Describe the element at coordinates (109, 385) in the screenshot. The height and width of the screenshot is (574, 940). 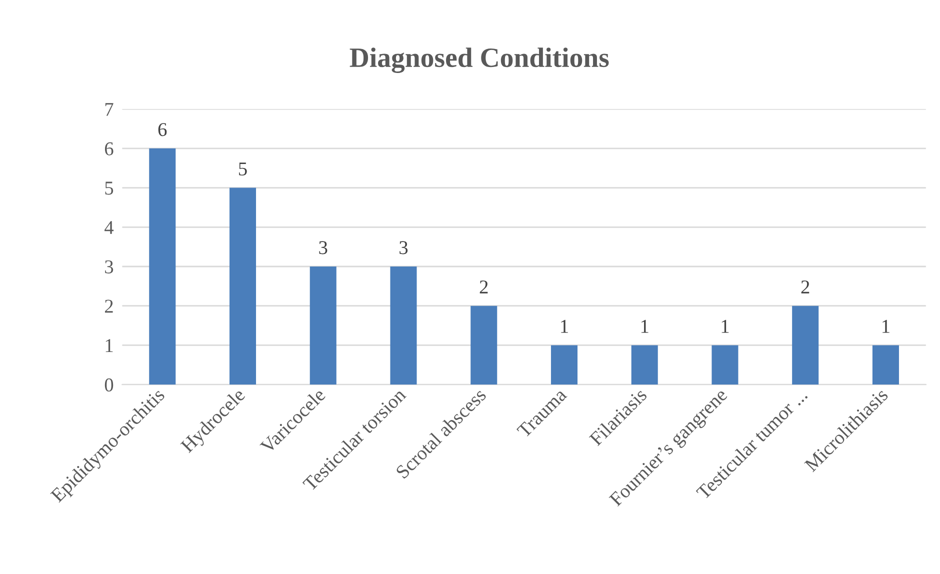
I see `y-tick-label: 0` at that location.